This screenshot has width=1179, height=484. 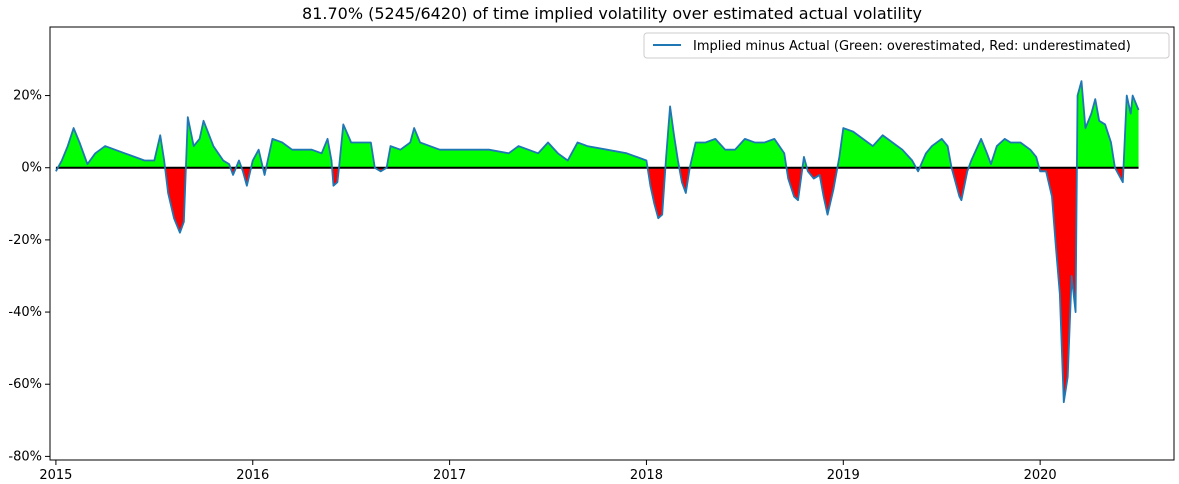 What do you see at coordinates (1040, 475) in the screenshot?
I see `x-tick-label: 2020` at bounding box center [1040, 475].